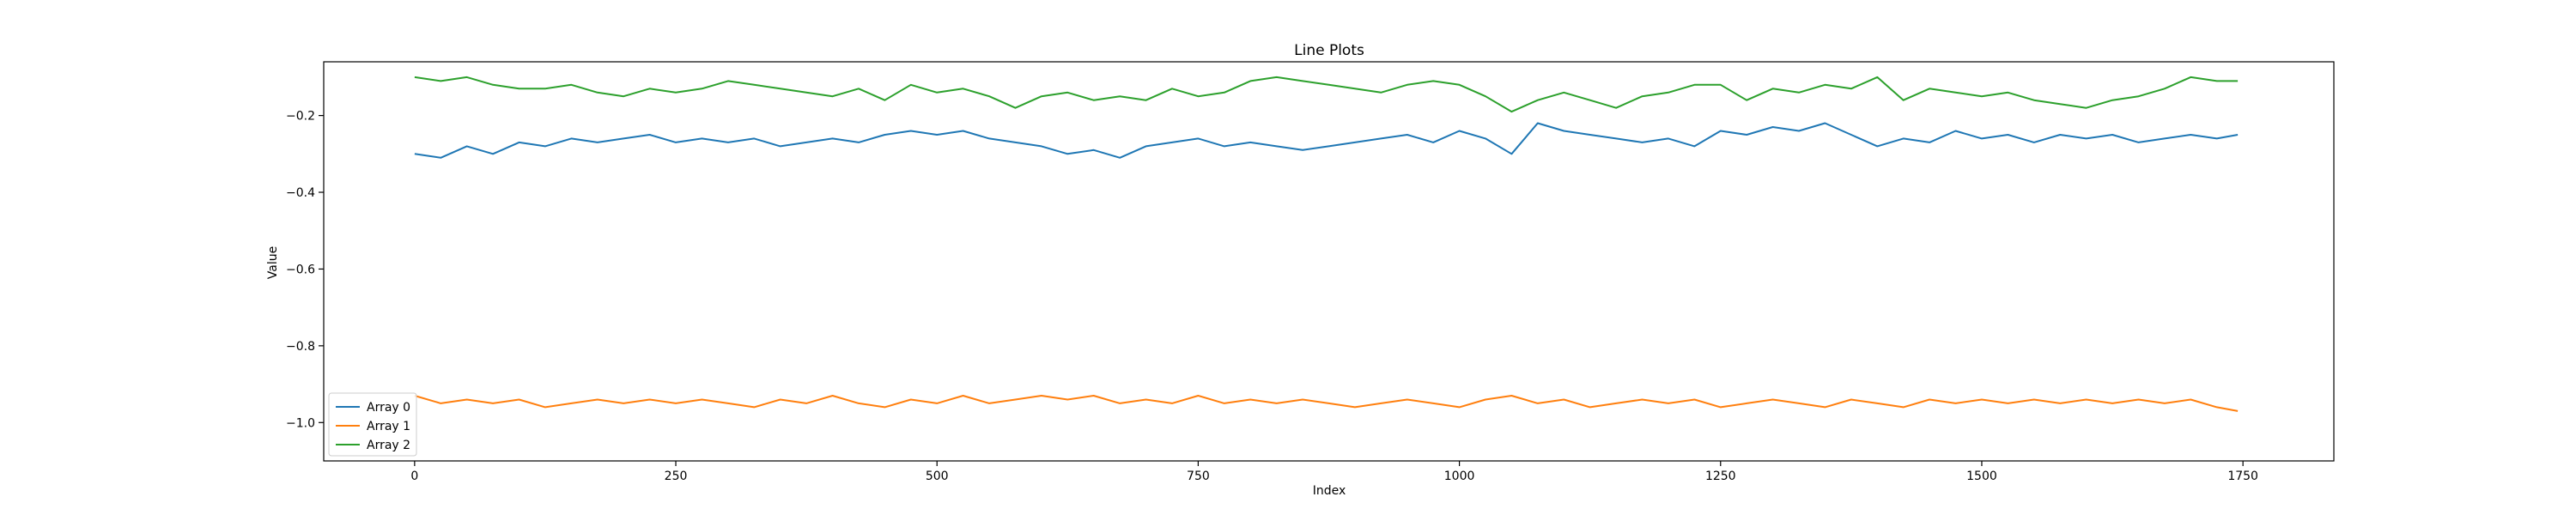 The width and height of the screenshot is (2576, 515). Describe the element at coordinates (1329, 50) in the screenshot. I see `chart-title: Line Plots` at that location.